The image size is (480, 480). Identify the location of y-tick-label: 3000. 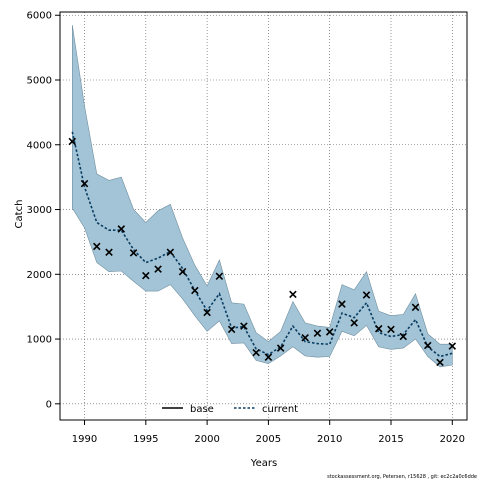
(39, 210).